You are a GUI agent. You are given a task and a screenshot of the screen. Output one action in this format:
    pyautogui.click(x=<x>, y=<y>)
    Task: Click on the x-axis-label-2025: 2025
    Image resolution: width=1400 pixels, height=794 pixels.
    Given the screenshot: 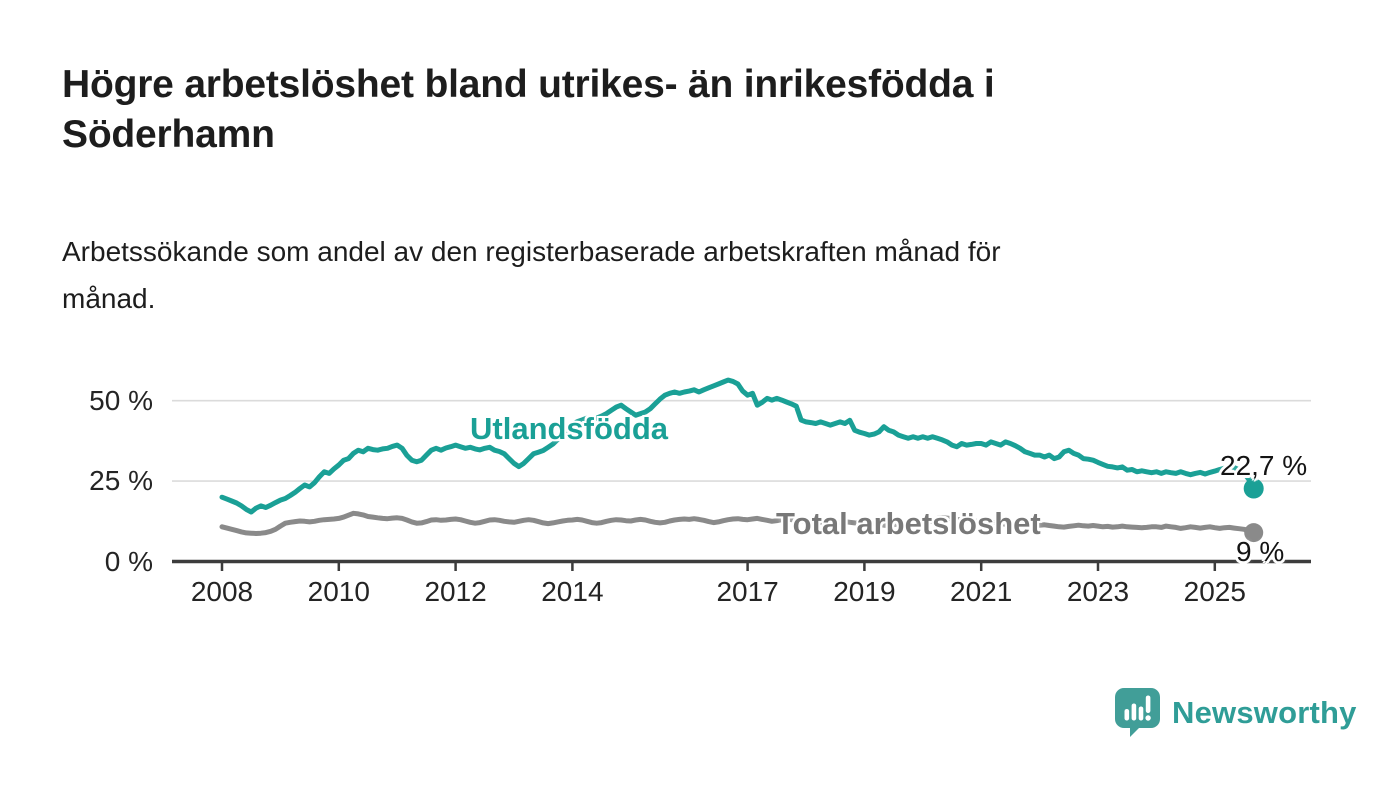 What is the action you would take?
    pyautogui.click(x=1214, y=591)
    